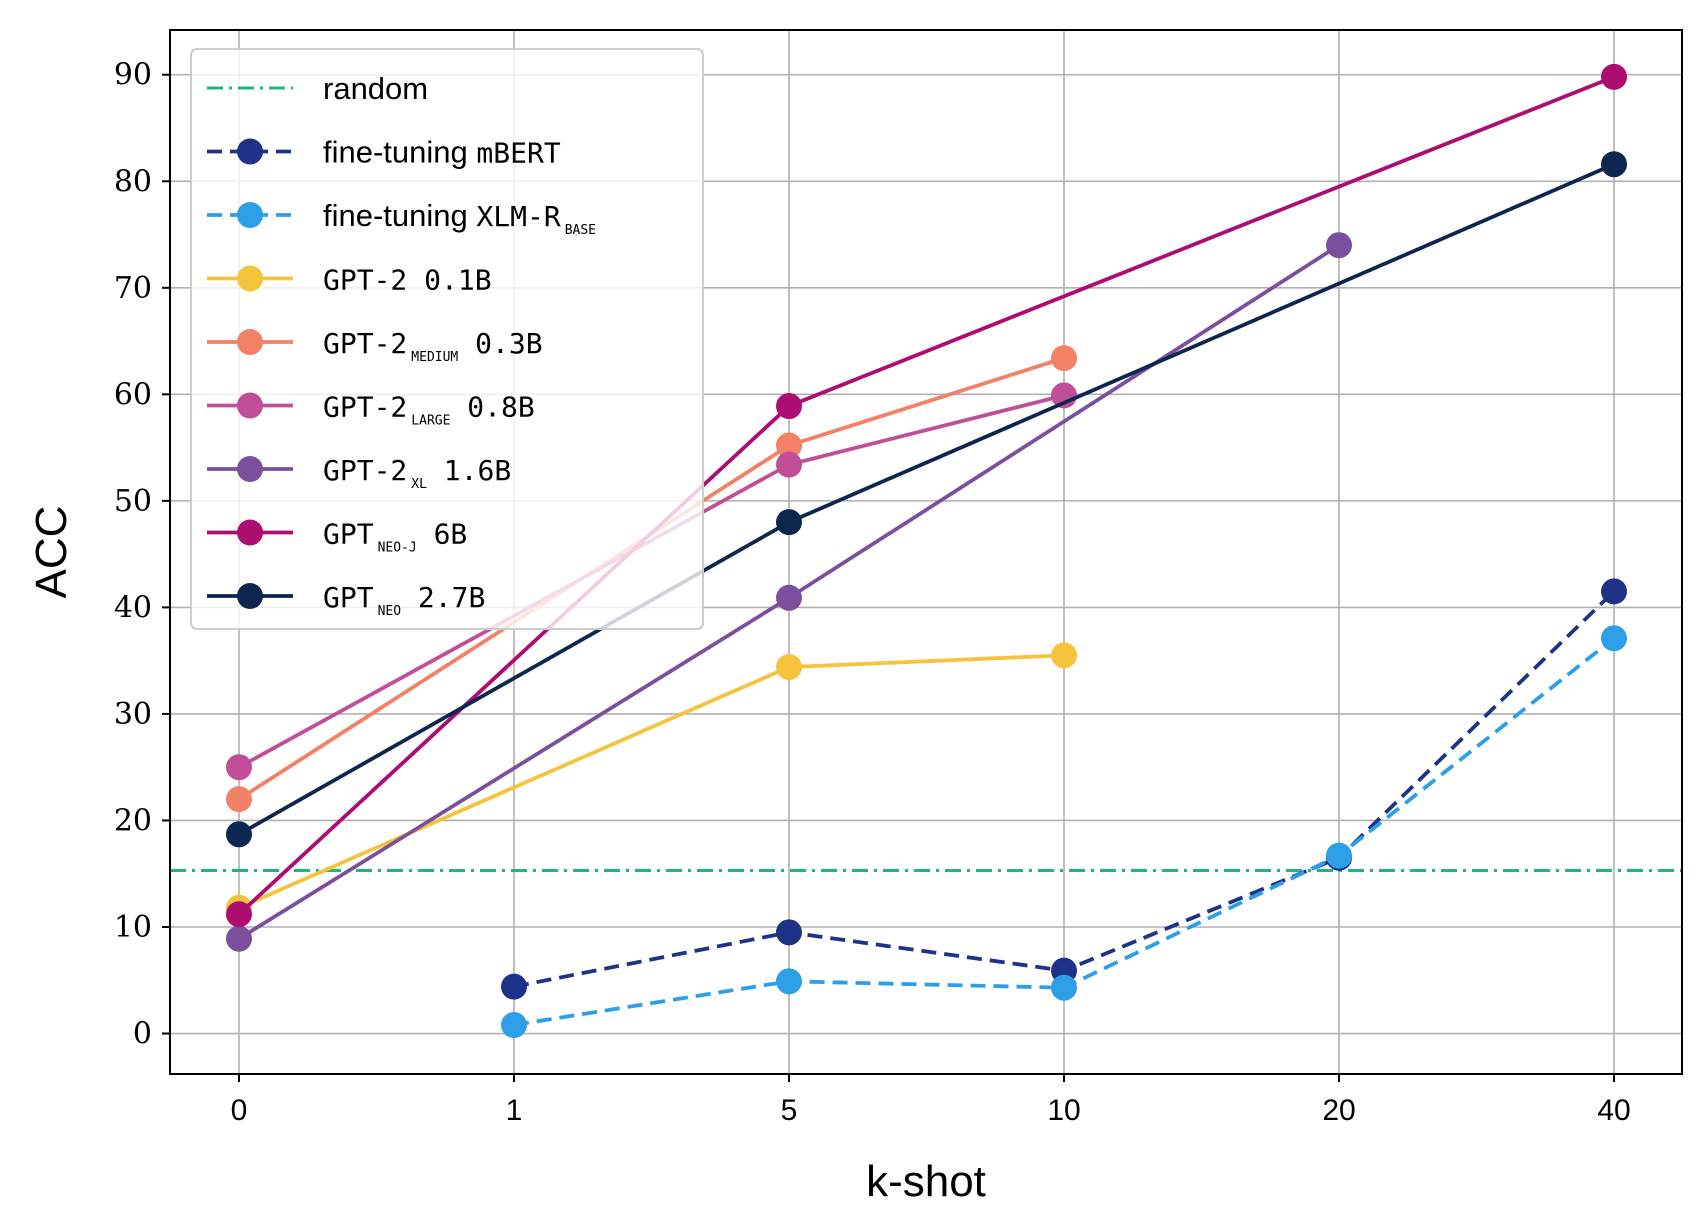 The height and width of the screenshot is (1232, 1703). Describe the element at coordinates (1613, 1110) in the screenshot. I see `x-tick-label: 40` at that location.